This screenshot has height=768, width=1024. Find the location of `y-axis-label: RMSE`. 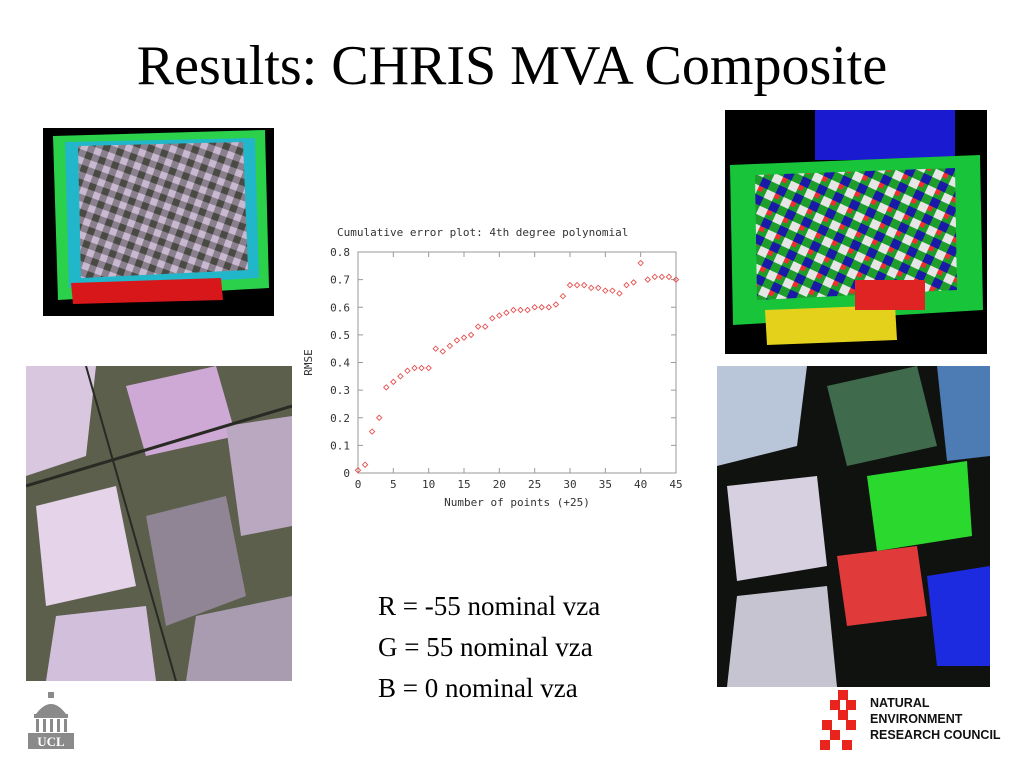

y-axis-label: RMSE is located at coordinates (308, 362).